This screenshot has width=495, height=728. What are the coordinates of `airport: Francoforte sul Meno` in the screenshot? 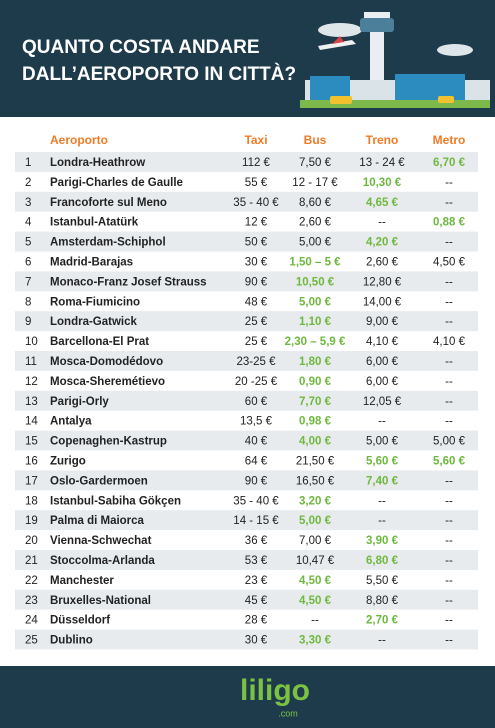 It's located at (108, 203).